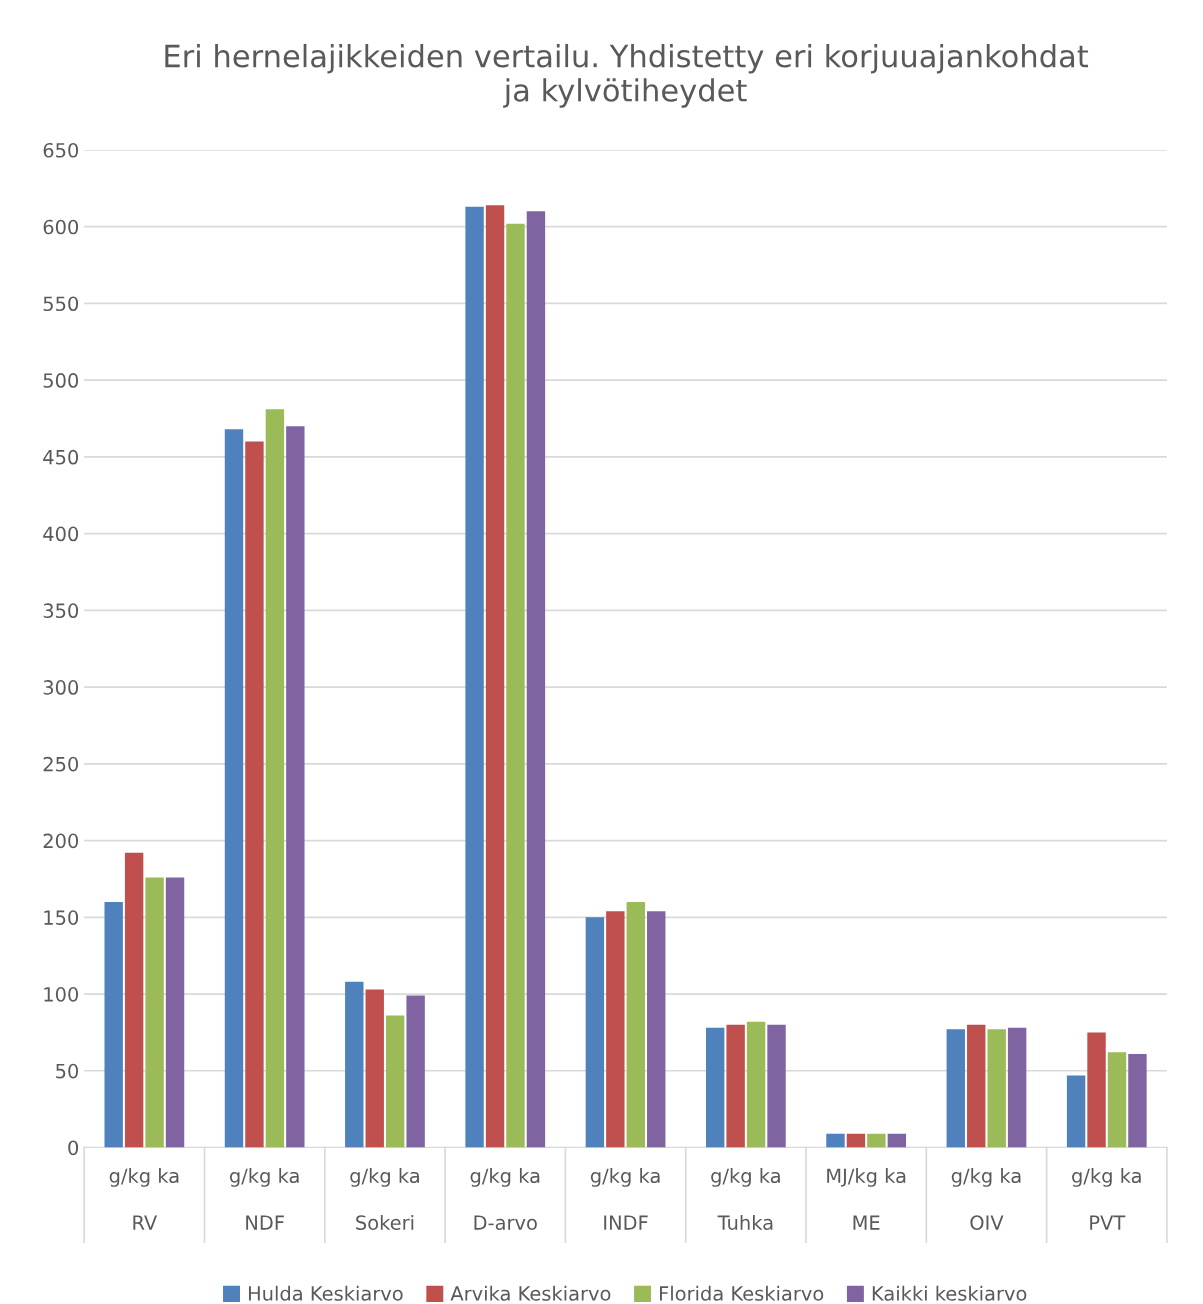 This screenshot has height=1304, width=1203. What do you see at coordinates (986, 1199) in the screenshot?
I see `category-label: g/kg ka OIV` at bounding box center [986, 1199].